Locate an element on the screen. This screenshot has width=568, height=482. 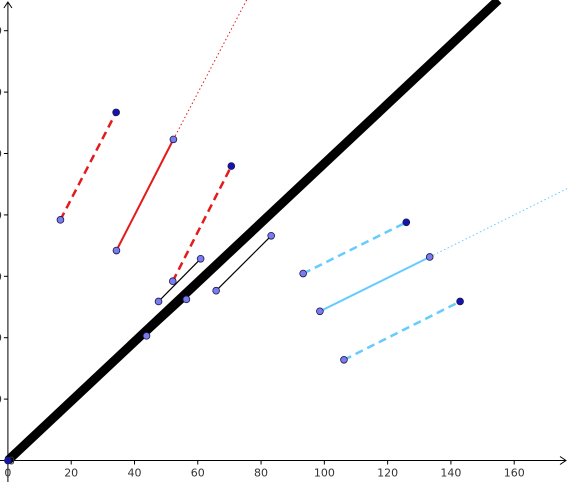
y-axis-arrow-icon is located at coordinates (8, 5).